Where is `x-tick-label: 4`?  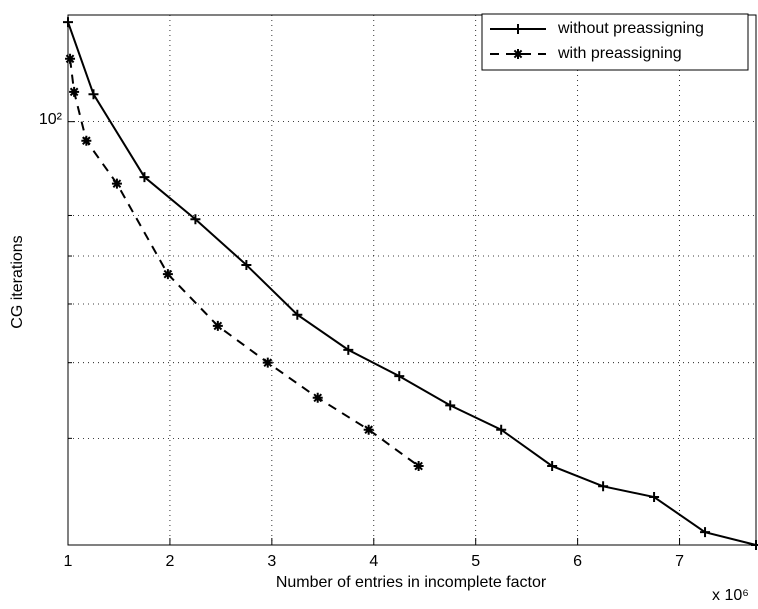 x-tick-label: 4 is located at coordinates (373, 561).